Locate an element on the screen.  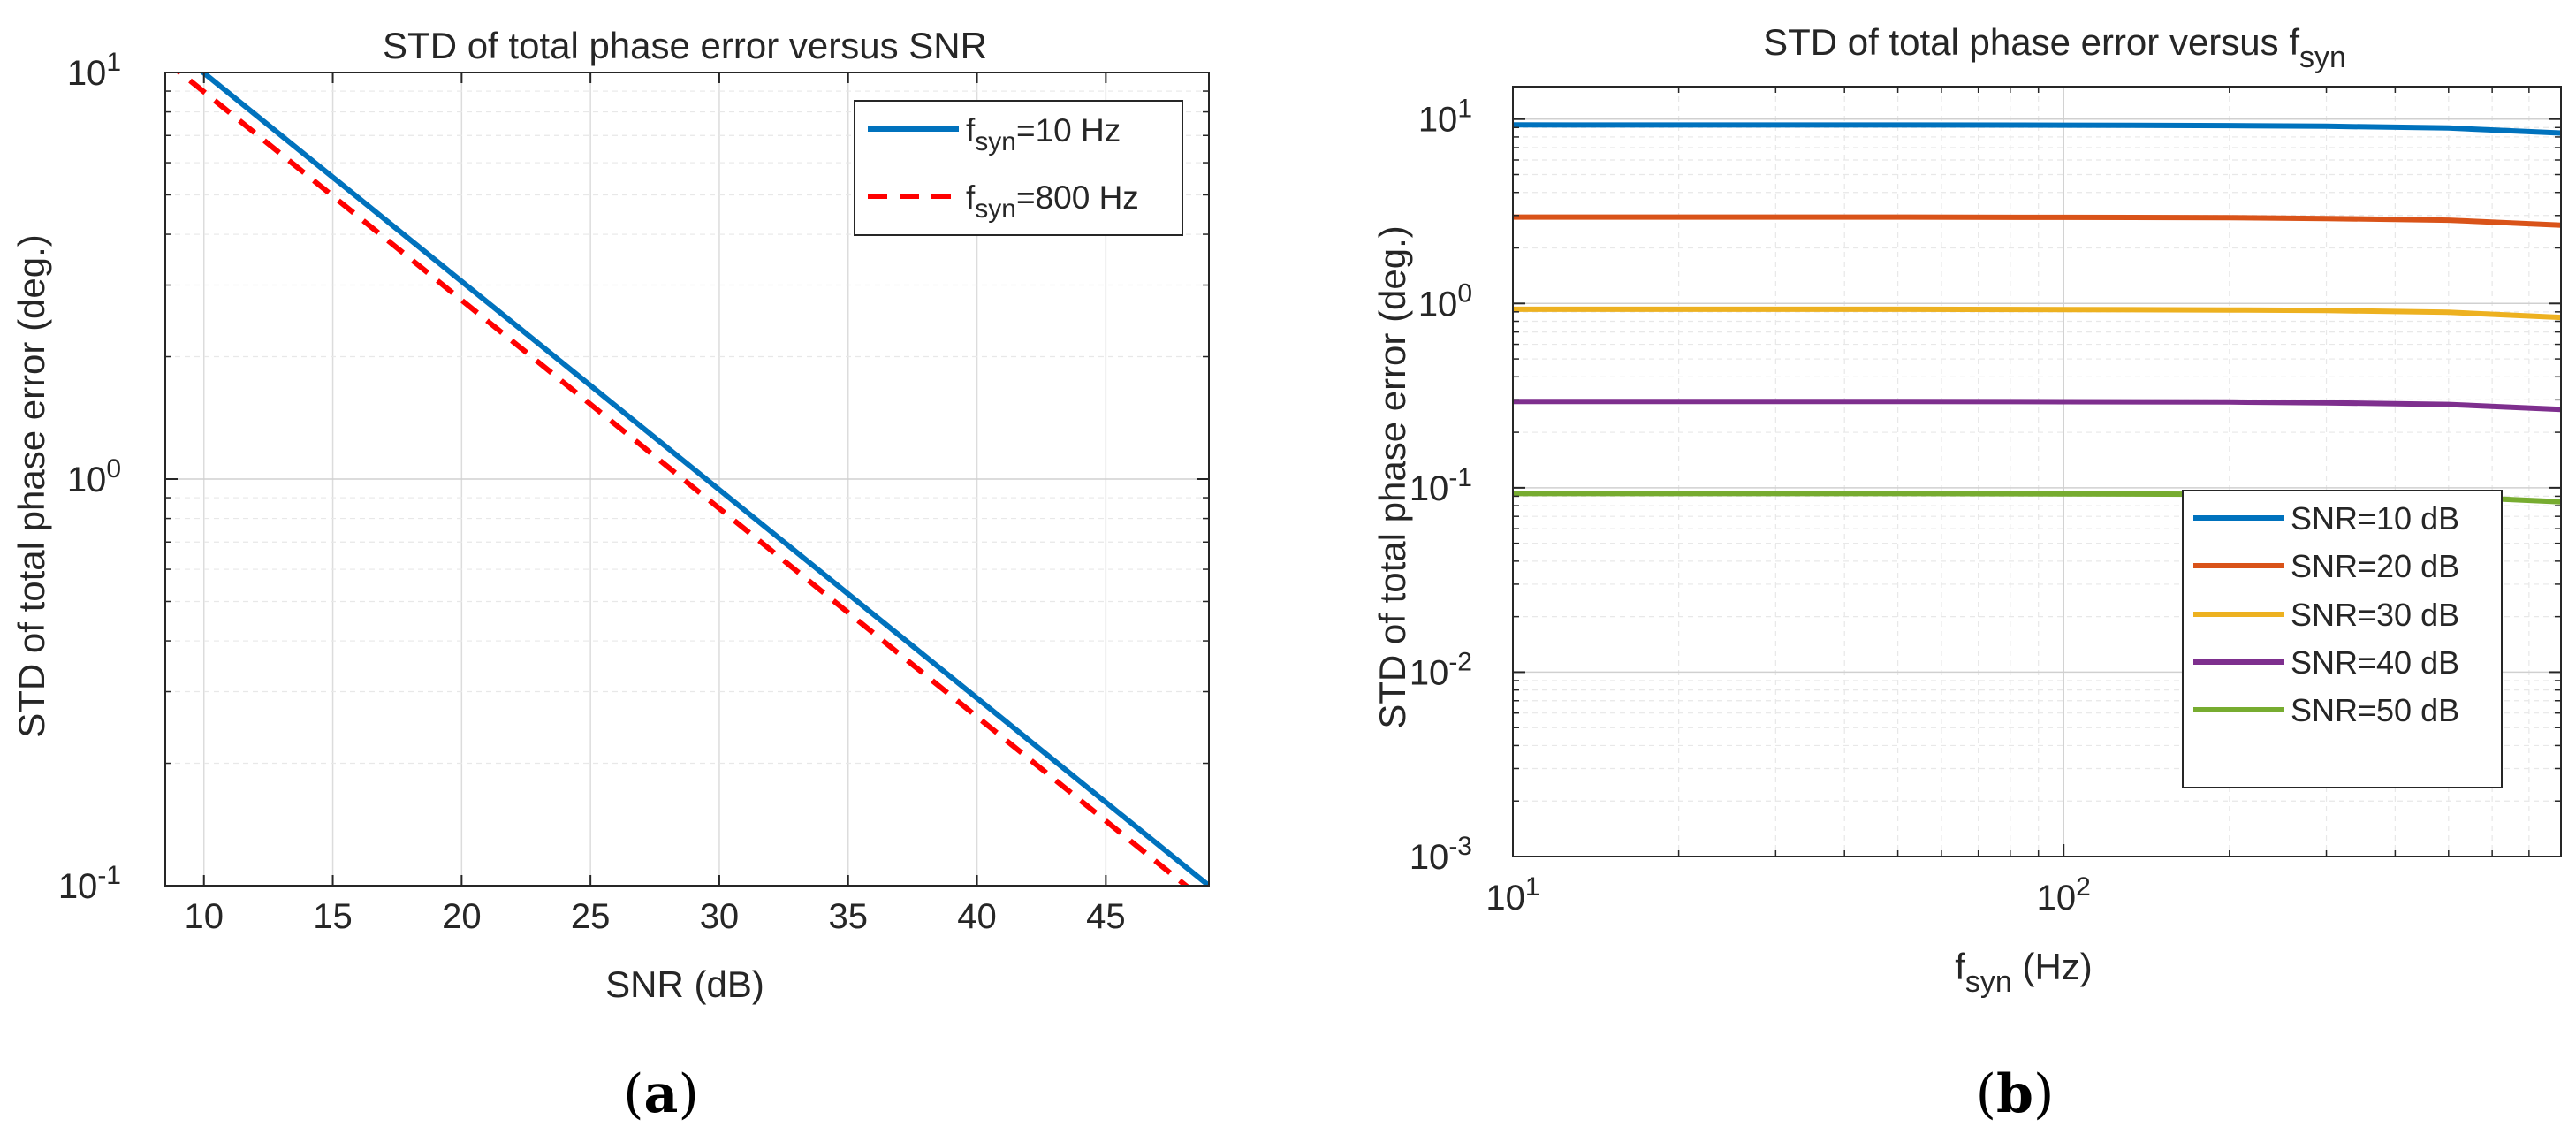
panel-b-y-tick-label: 10⁰ is located at coordinates (1445, 301).